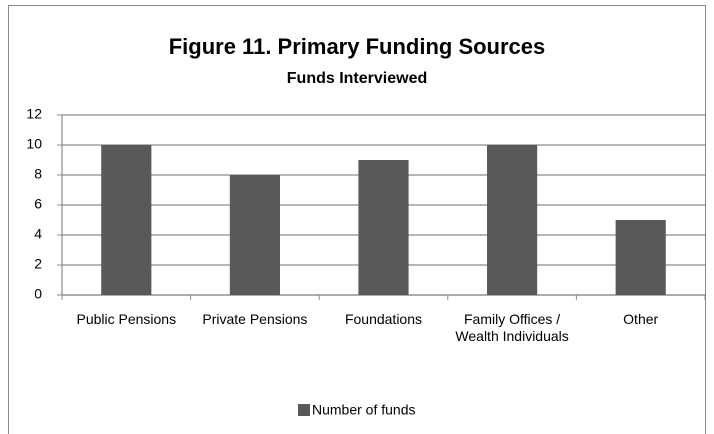 The height and width of the screenshot is (434, 714). Describe the element at coordinates (357, 46) in the screenshot. I see `chart-title: Figure 11. Primary Funding Sources` at that location.